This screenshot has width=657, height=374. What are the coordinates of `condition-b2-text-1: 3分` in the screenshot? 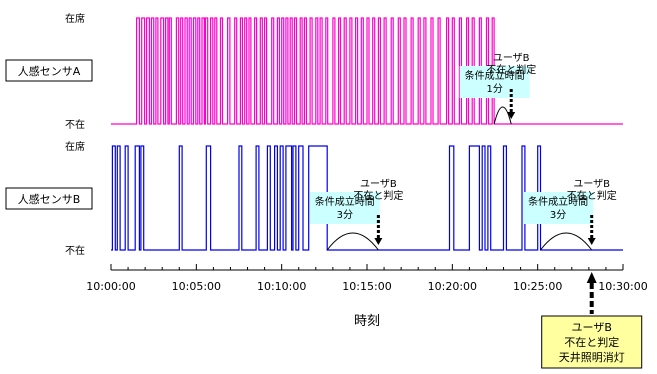 It's located at (558, 215).